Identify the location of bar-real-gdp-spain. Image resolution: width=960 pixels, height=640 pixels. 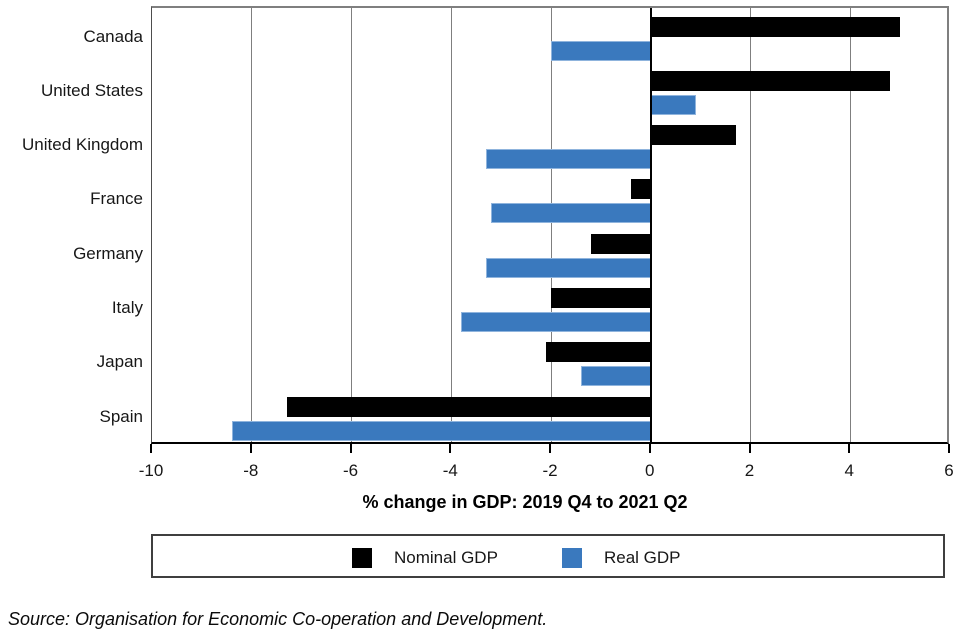
(441, 430).